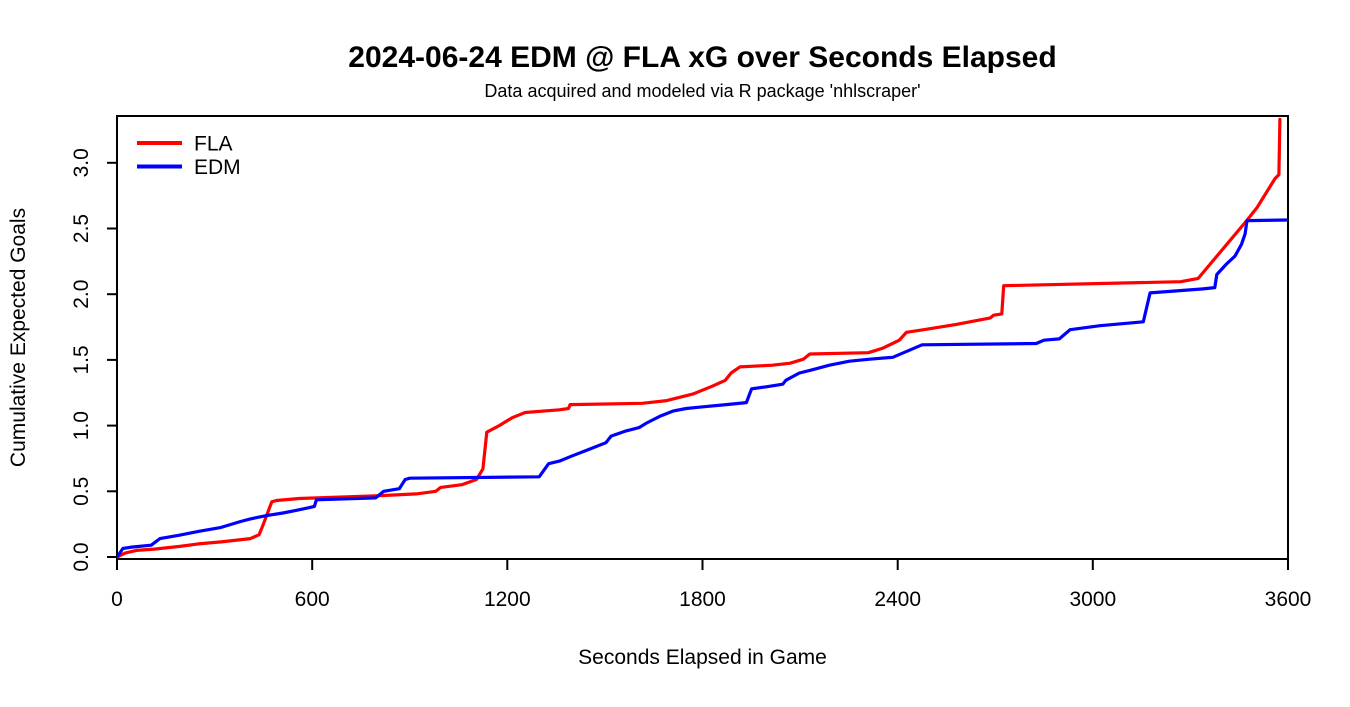  What do you see at coordinates (1092, 599) in the screenshot?
I see `x-tick-label: 3000` at bounding box center [1092, 599].